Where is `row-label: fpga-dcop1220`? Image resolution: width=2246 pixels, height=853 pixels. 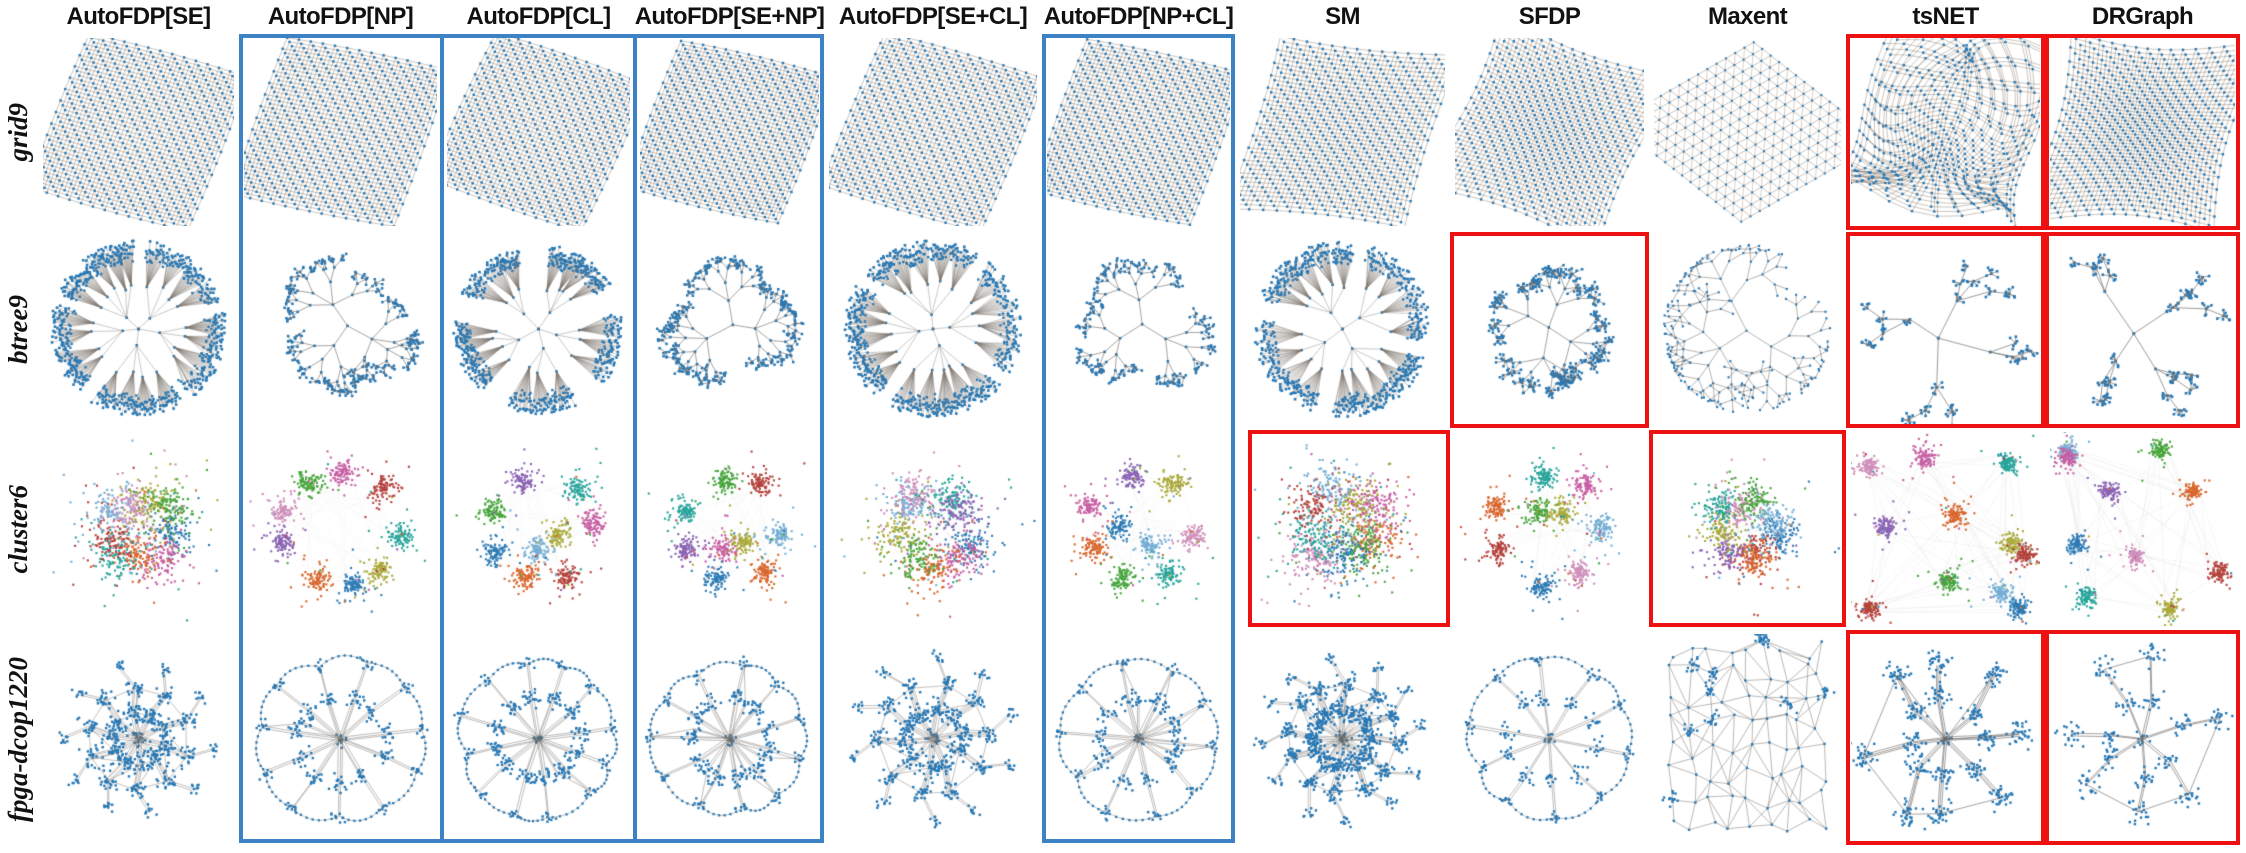 row-label: fpga-dcop1220 is located at coordinates (18, 739).